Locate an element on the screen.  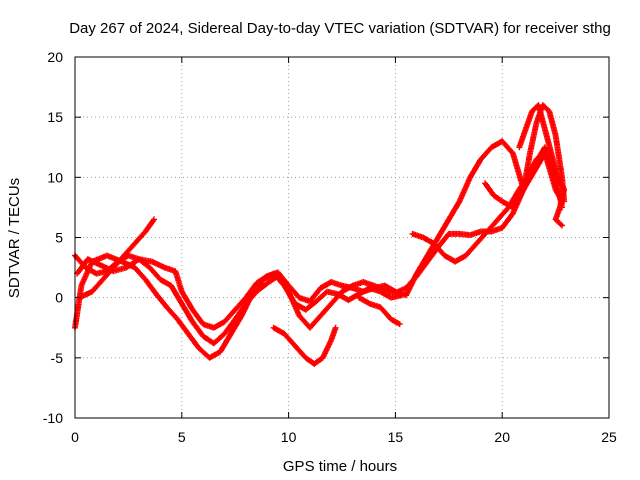
x-tick-label: 20 is located at coordinates (502, 437).